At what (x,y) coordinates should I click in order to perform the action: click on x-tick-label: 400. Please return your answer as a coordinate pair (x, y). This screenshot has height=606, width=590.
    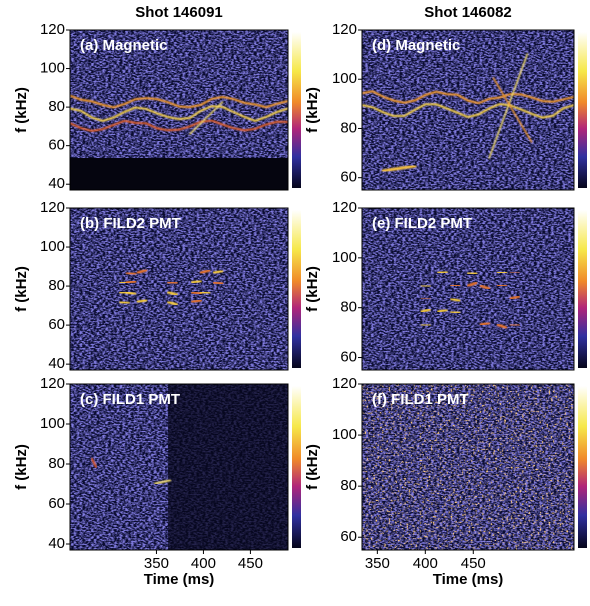
    Looking at the image, I should click on (203, 563).